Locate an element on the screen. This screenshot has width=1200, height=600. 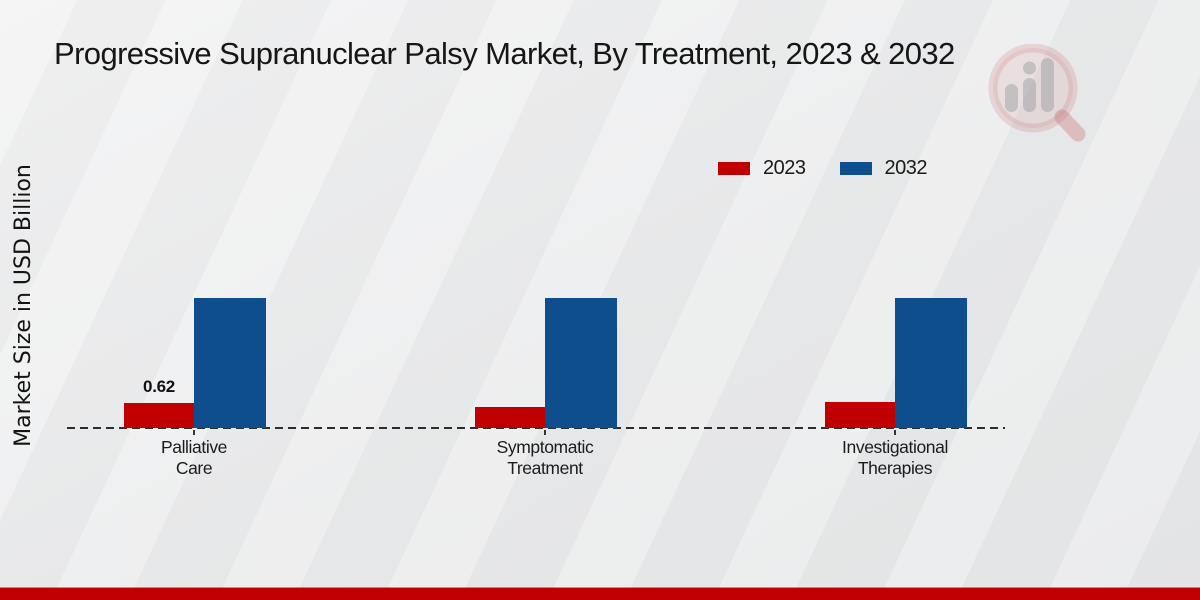
bar-2032-symptomatic-treatment is located at coordinates (581, 363).